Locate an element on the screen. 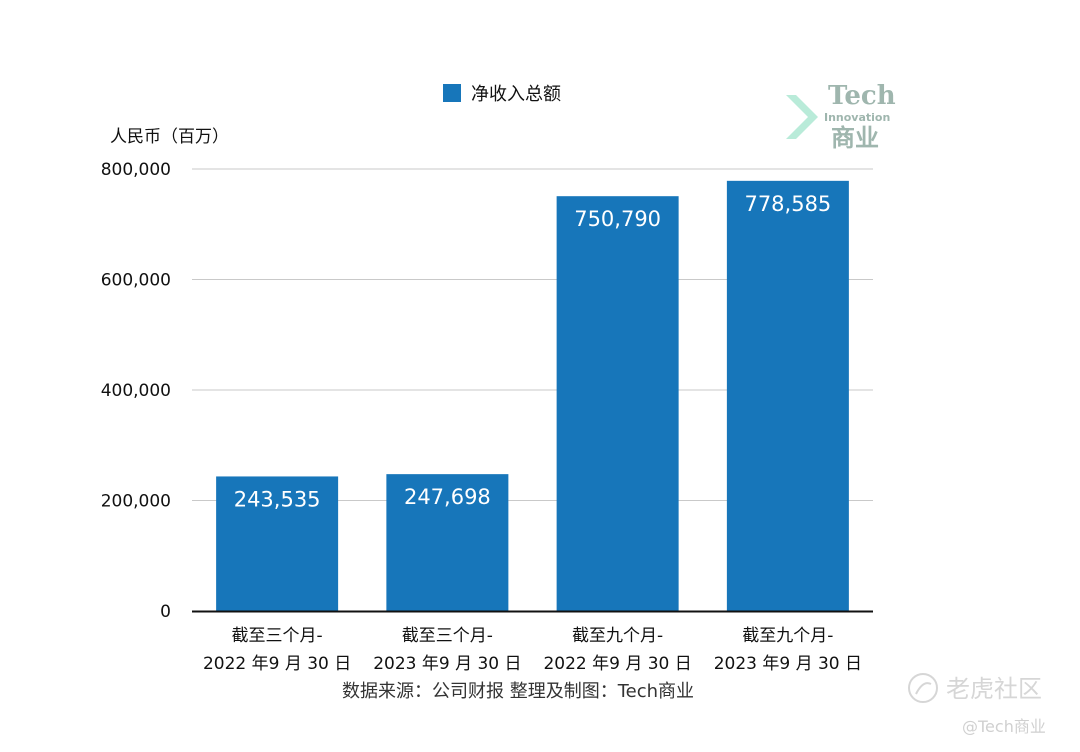 This screenshot has width=1080, height=752. y-tick-labels: 800,000 600,000 400,000 200,000 0 is located at coordinates (136, 391).